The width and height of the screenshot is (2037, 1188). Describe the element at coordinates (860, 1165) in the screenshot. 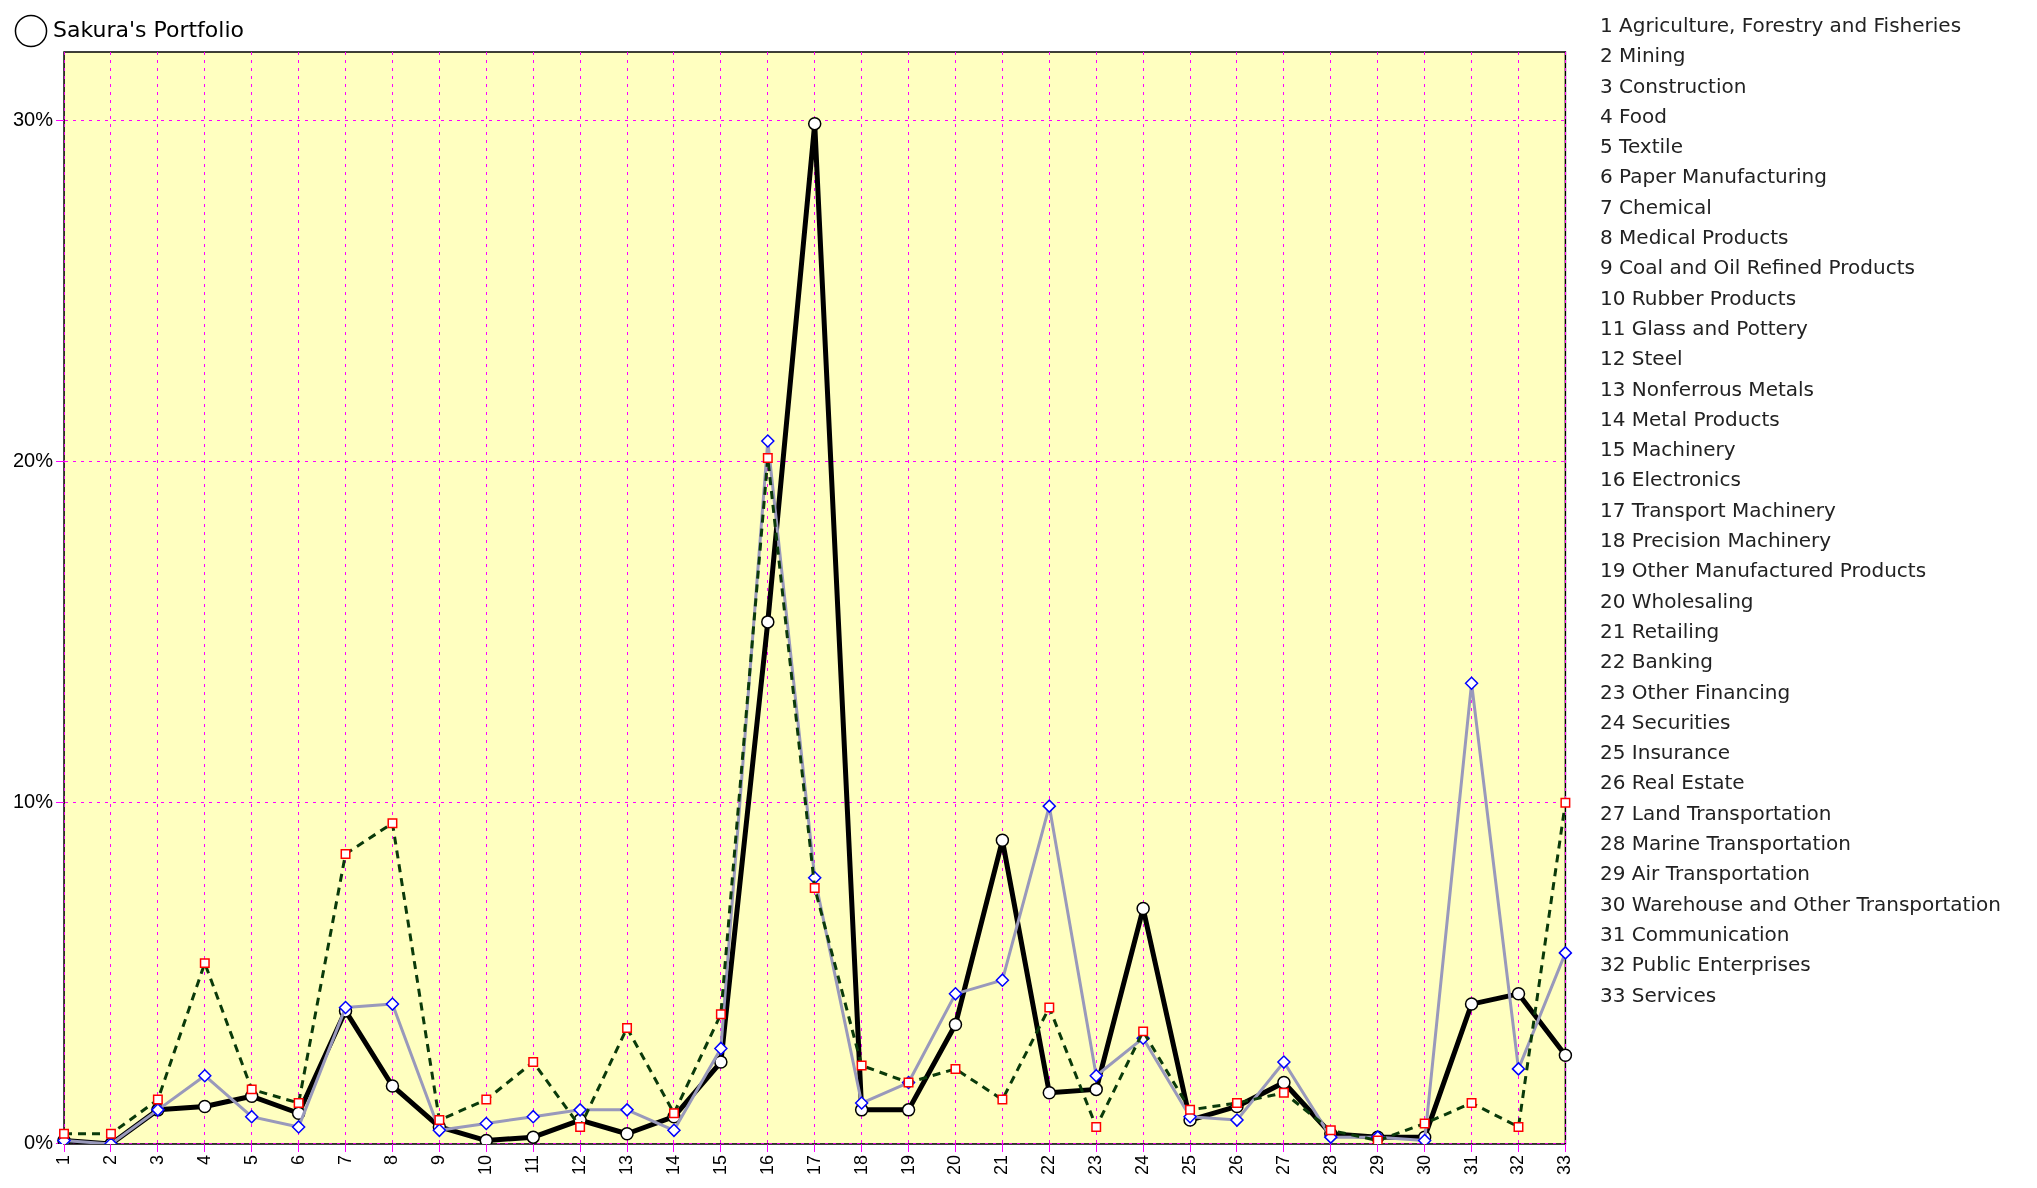

I see `x-tick-label: 18` at that location.